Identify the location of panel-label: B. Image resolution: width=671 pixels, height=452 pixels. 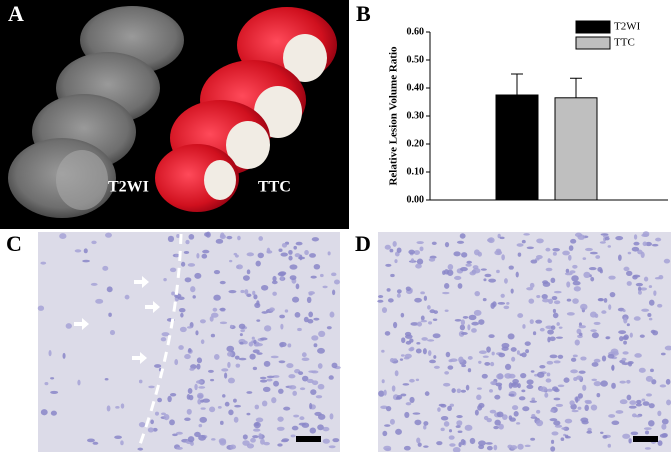
(363, 13).